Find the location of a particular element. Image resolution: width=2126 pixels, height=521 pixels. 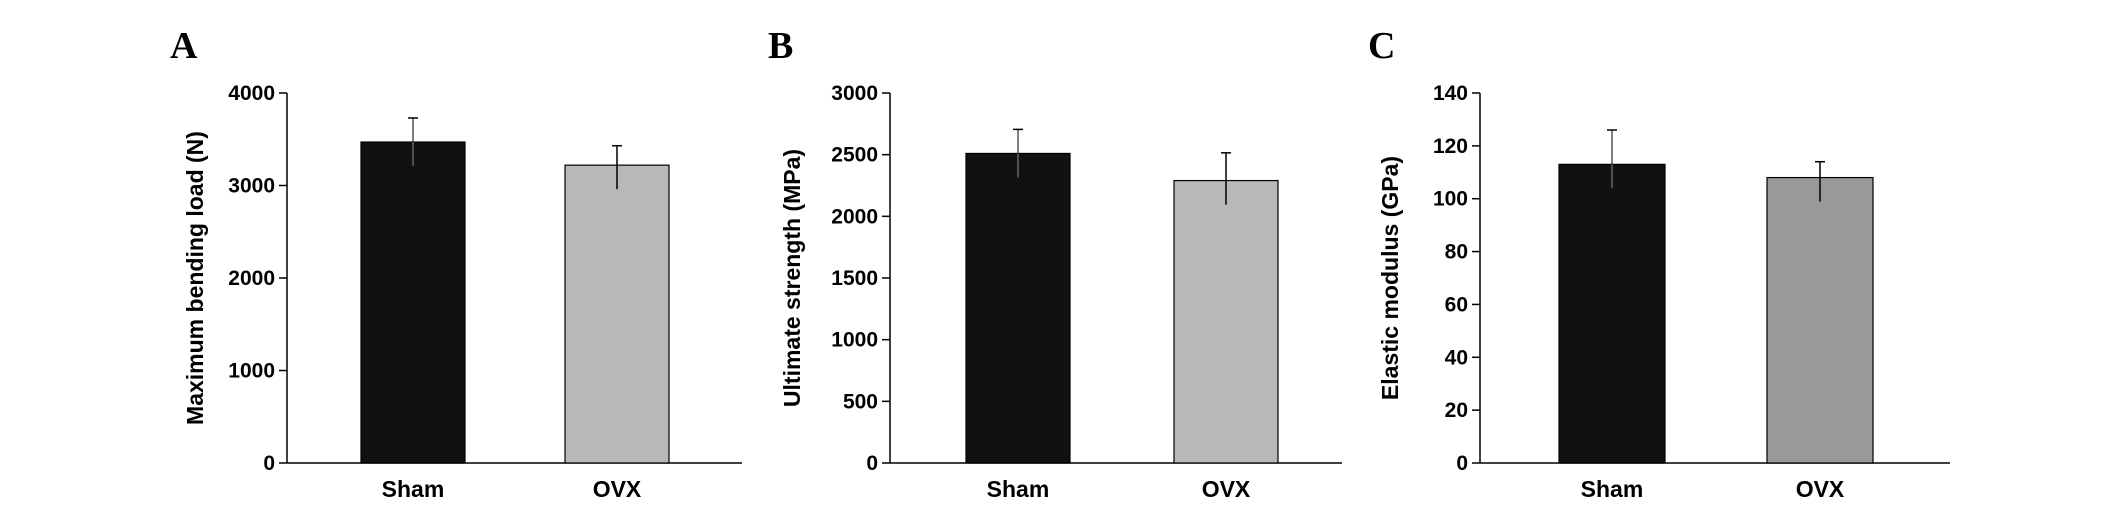

y-tick-label: 40 is located at coordinates (1456, 357).